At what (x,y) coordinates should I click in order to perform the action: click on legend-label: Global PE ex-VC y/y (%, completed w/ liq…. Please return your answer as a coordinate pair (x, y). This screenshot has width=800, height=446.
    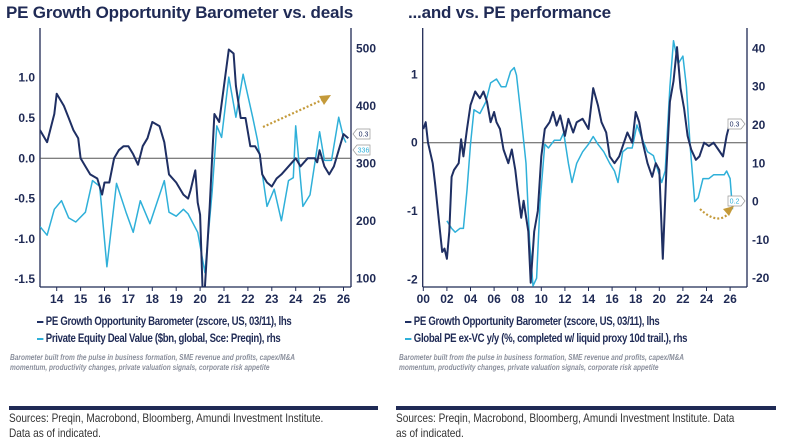
    Looking at the image, I should click on (550, 338).